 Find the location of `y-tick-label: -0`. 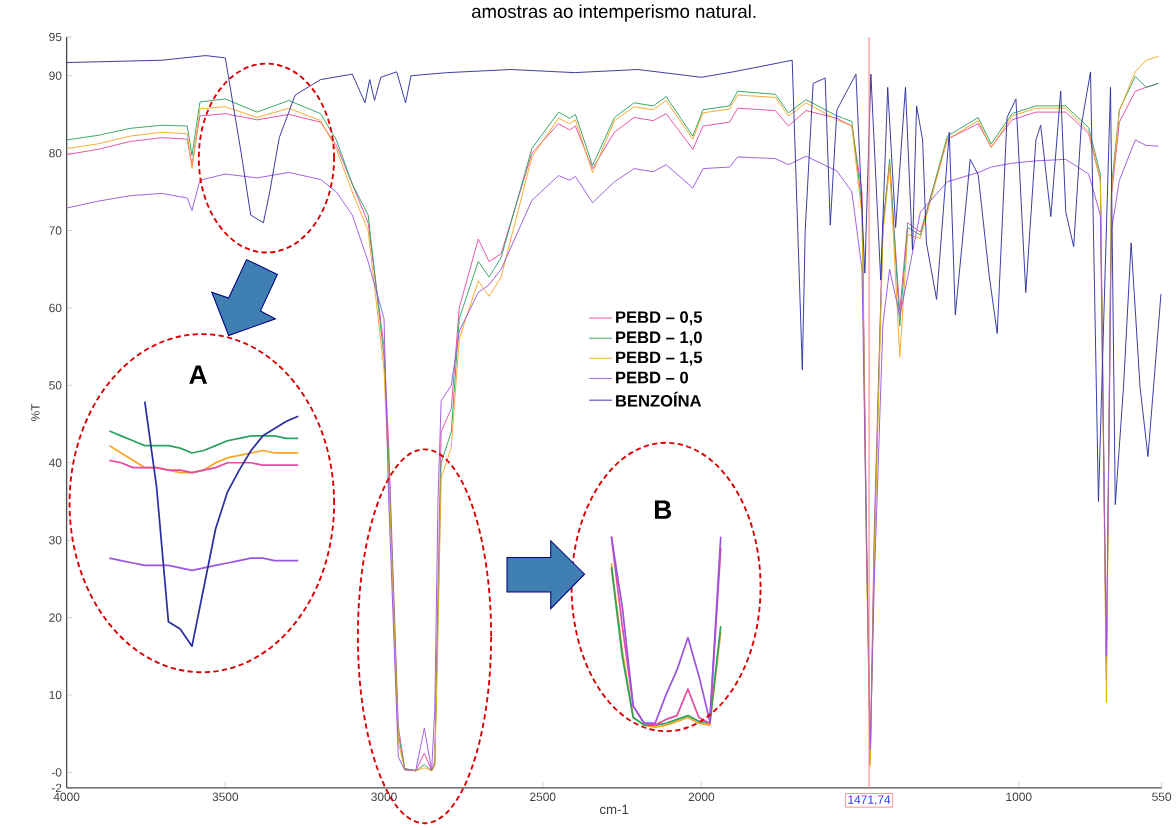

y-tick-label: -0 is located at coordinates (56, 772).